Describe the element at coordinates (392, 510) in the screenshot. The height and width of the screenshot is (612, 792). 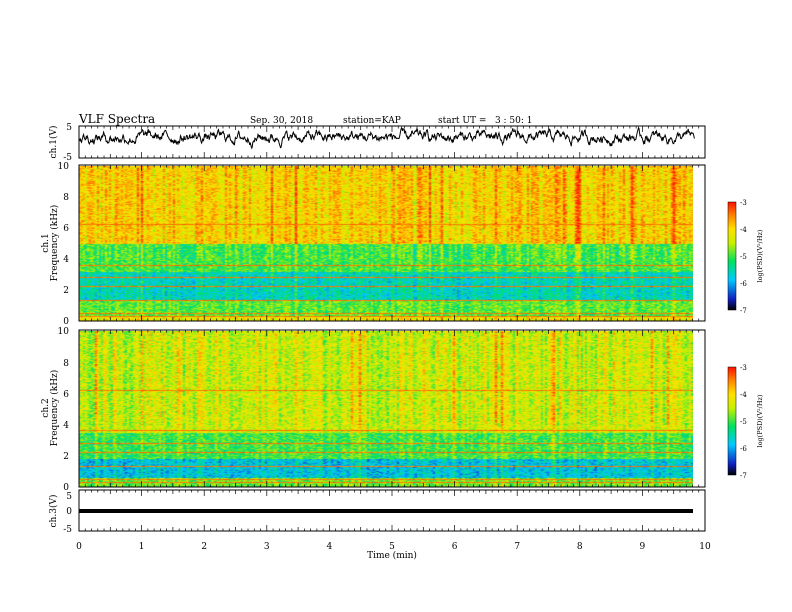
I see `waveform-ch3-ticks` at that location.